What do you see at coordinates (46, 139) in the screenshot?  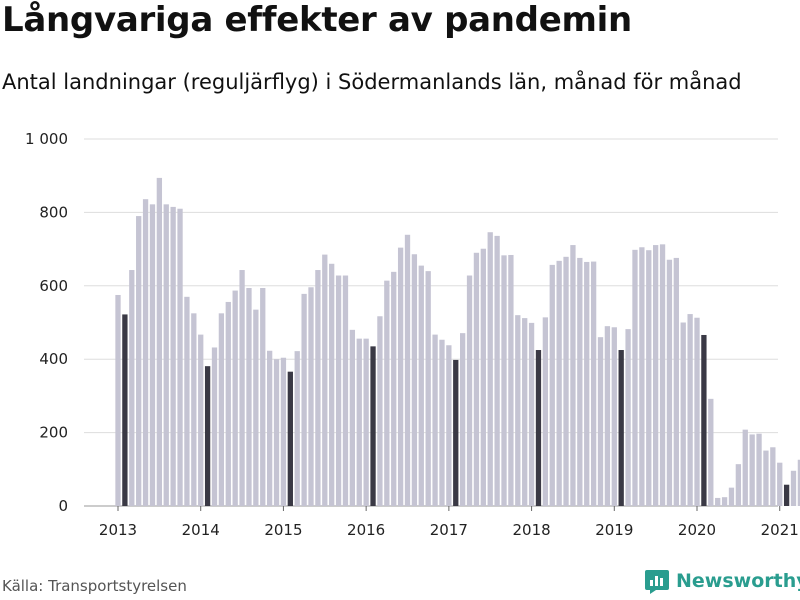 I see `y-tick-label: 1 000` at bounding box center [46, 139].